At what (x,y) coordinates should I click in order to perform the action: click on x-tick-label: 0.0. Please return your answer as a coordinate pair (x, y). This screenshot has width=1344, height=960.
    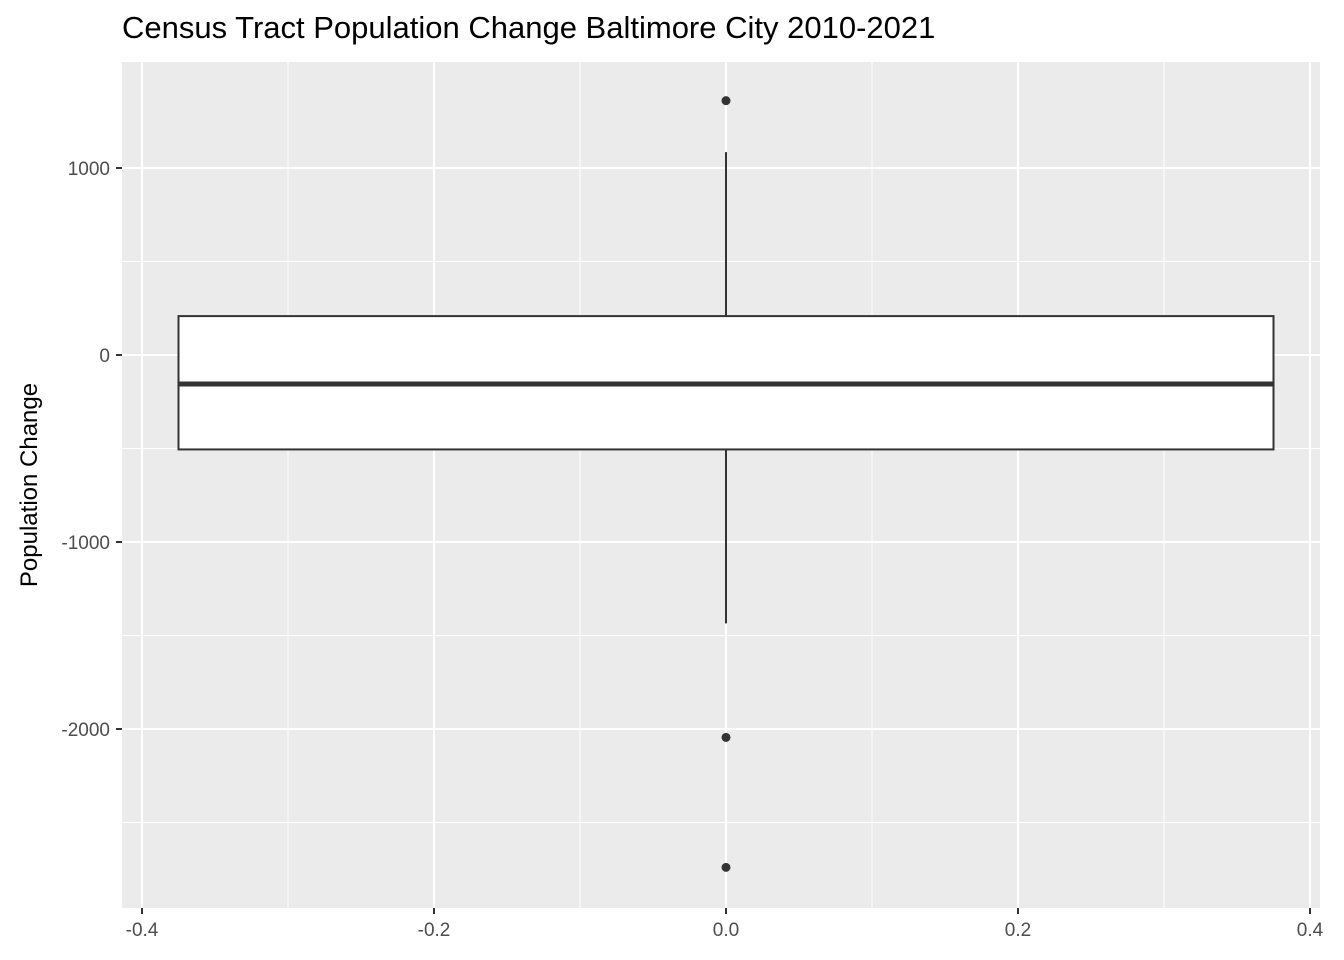
    Looking at the image, I should click on (726, 930).